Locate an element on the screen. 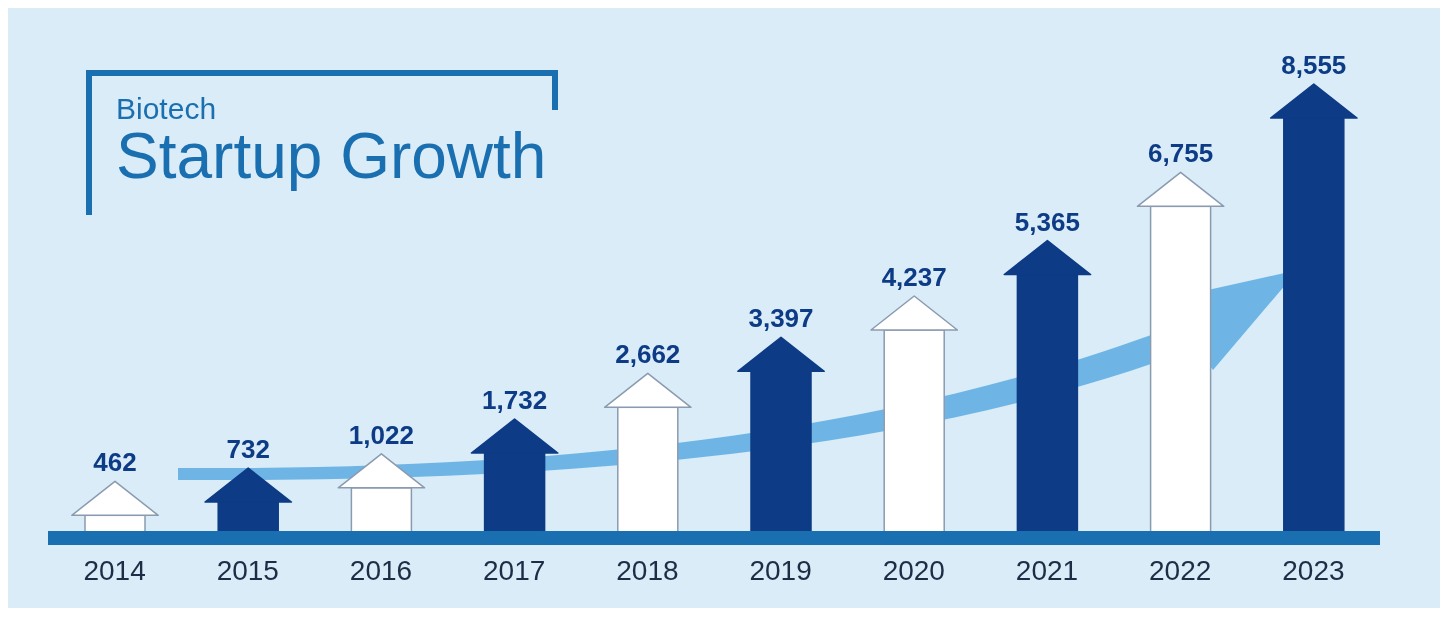 The height and width of the screenshot is (618, 1448). x-tick-label: 2017 is located at coordinates (514, 570).